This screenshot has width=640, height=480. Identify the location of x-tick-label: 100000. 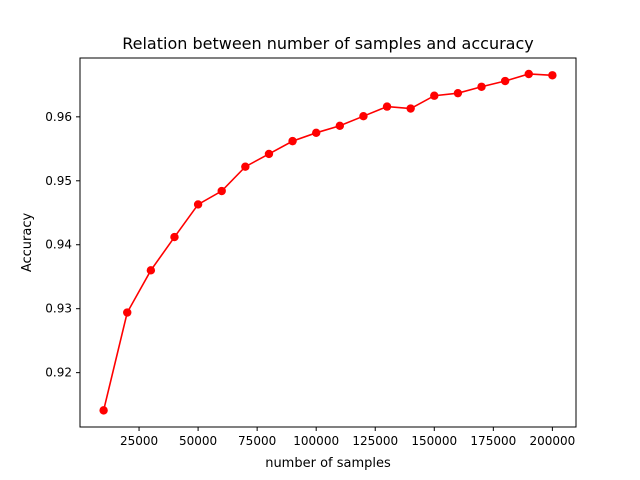
(316, 441).